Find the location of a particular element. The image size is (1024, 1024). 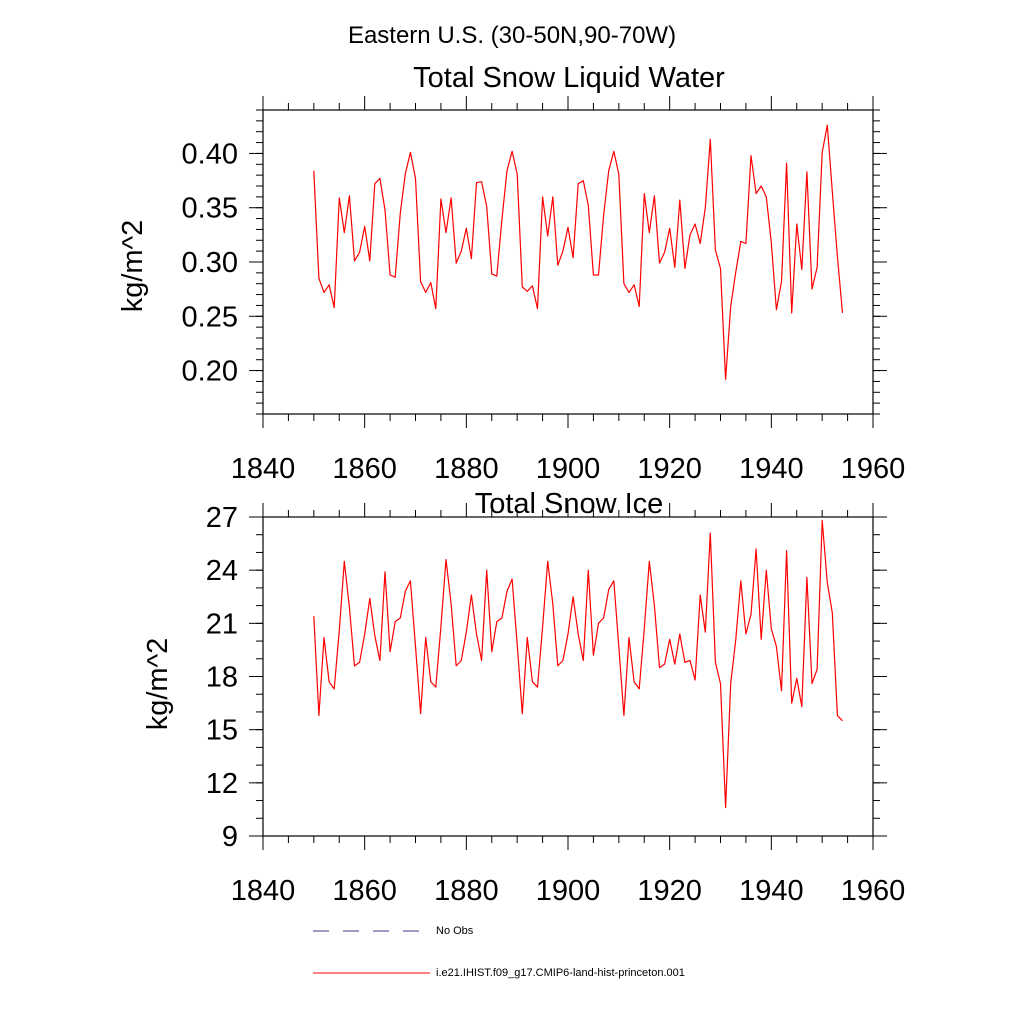

figure-suptitle: Eastern U.S. (30-50N,90-70W) is located at coordinates (512, 35).